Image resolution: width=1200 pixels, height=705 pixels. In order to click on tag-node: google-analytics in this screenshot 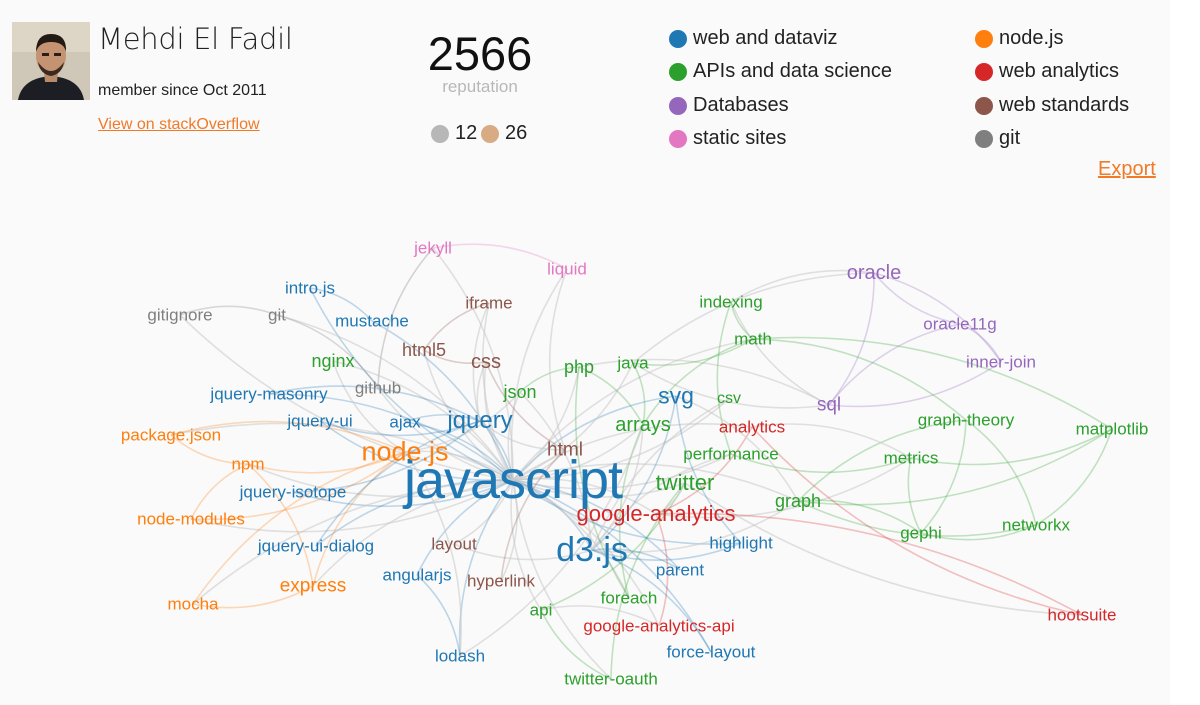, I will do `click(656, 513)`.